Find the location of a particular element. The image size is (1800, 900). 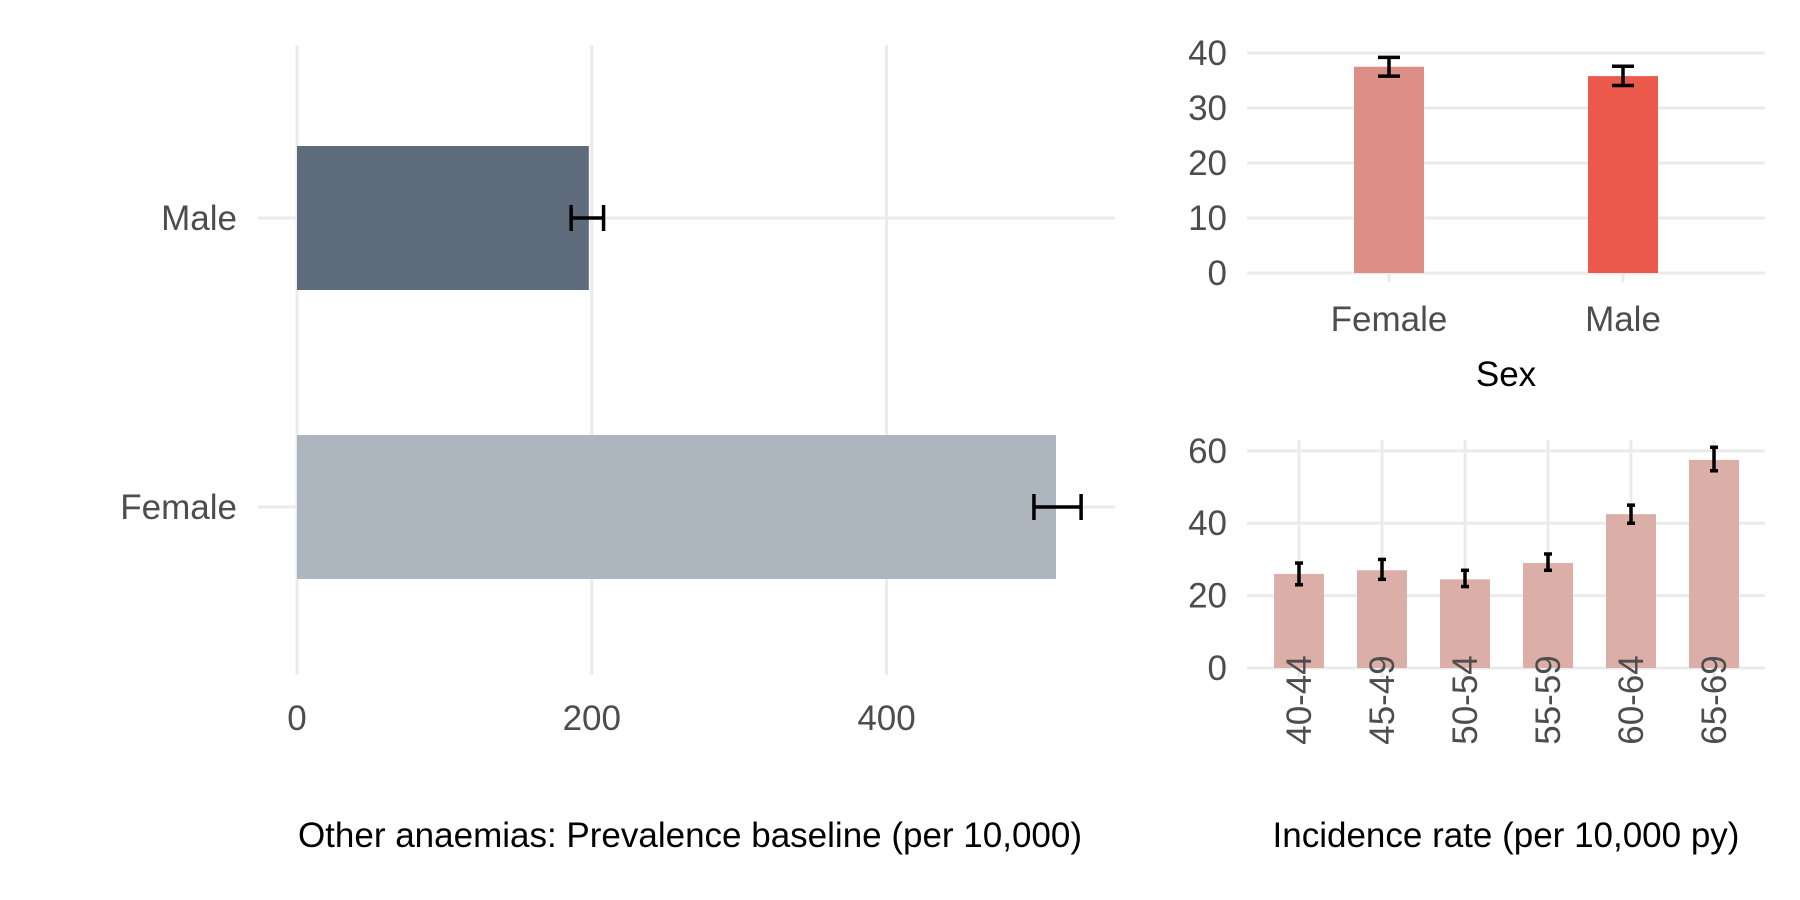

sex-x-tick-label: Female is located at coordinates (1389, 319).